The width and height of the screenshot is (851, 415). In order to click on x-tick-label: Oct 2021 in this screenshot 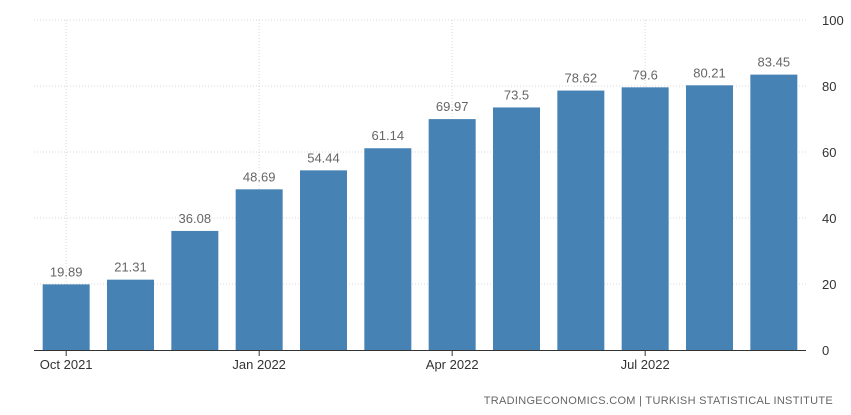, I will do `click(66, 364)`.